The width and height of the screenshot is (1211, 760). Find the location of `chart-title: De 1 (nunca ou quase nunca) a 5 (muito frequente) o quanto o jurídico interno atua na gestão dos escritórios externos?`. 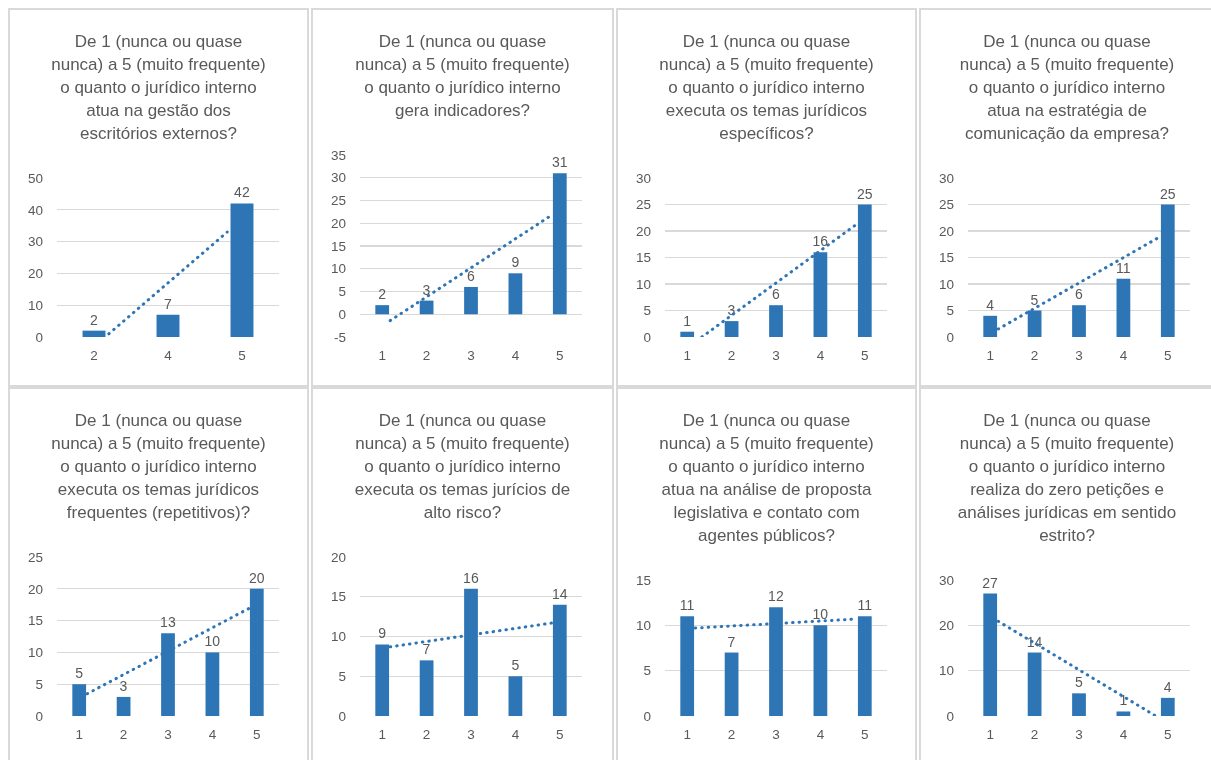

chart-title: De 1 (nunca ou quase nunca) a 5 (muito frequente) o quanto o jurídico interno atua na gestão dos escritórios externos? is located at coordinates (158, 88).